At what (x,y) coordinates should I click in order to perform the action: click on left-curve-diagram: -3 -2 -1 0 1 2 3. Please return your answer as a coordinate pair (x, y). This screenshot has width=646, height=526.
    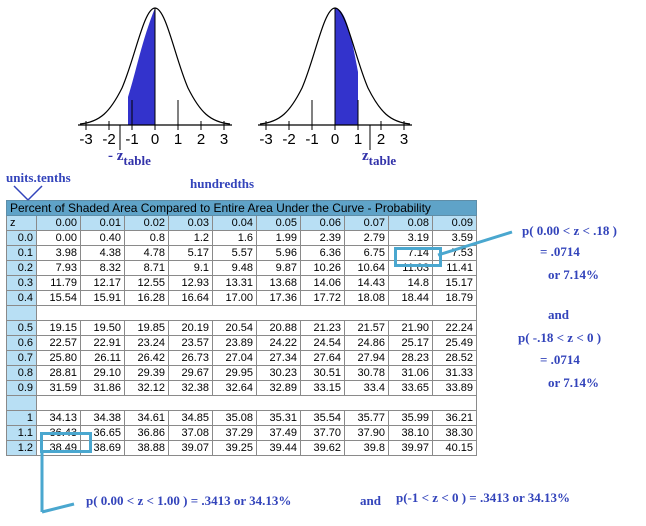
    Looking at the image, I should click on (155, 78).